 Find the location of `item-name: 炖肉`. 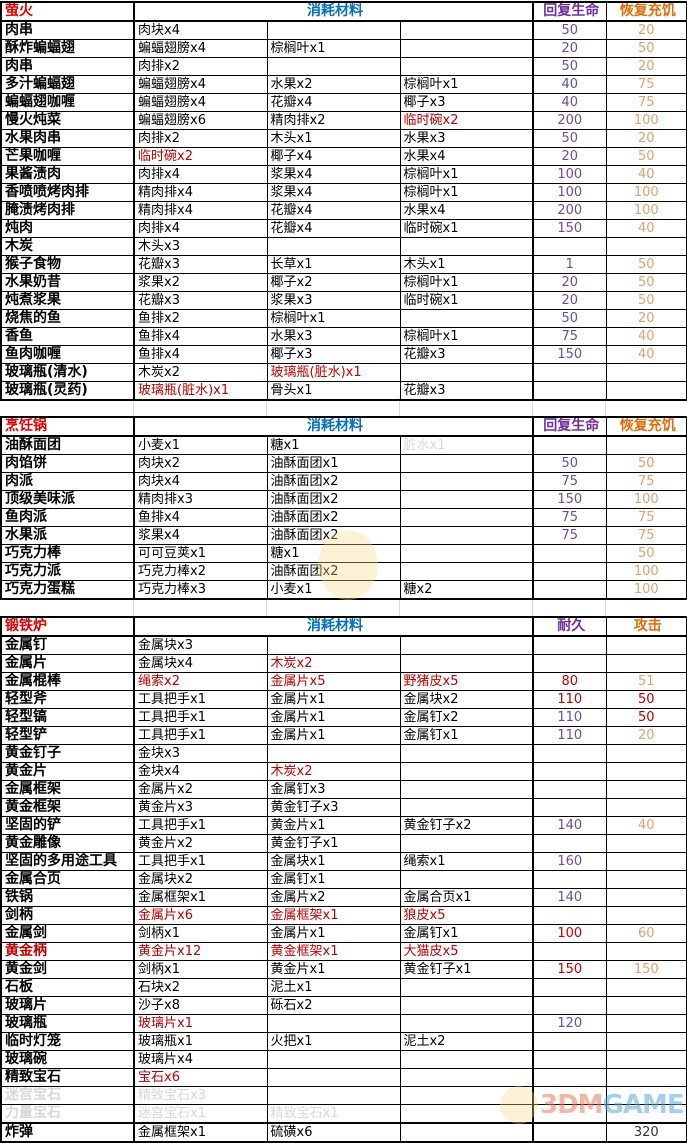

item-name: 炖肉 is located at coordinates (67, 228).